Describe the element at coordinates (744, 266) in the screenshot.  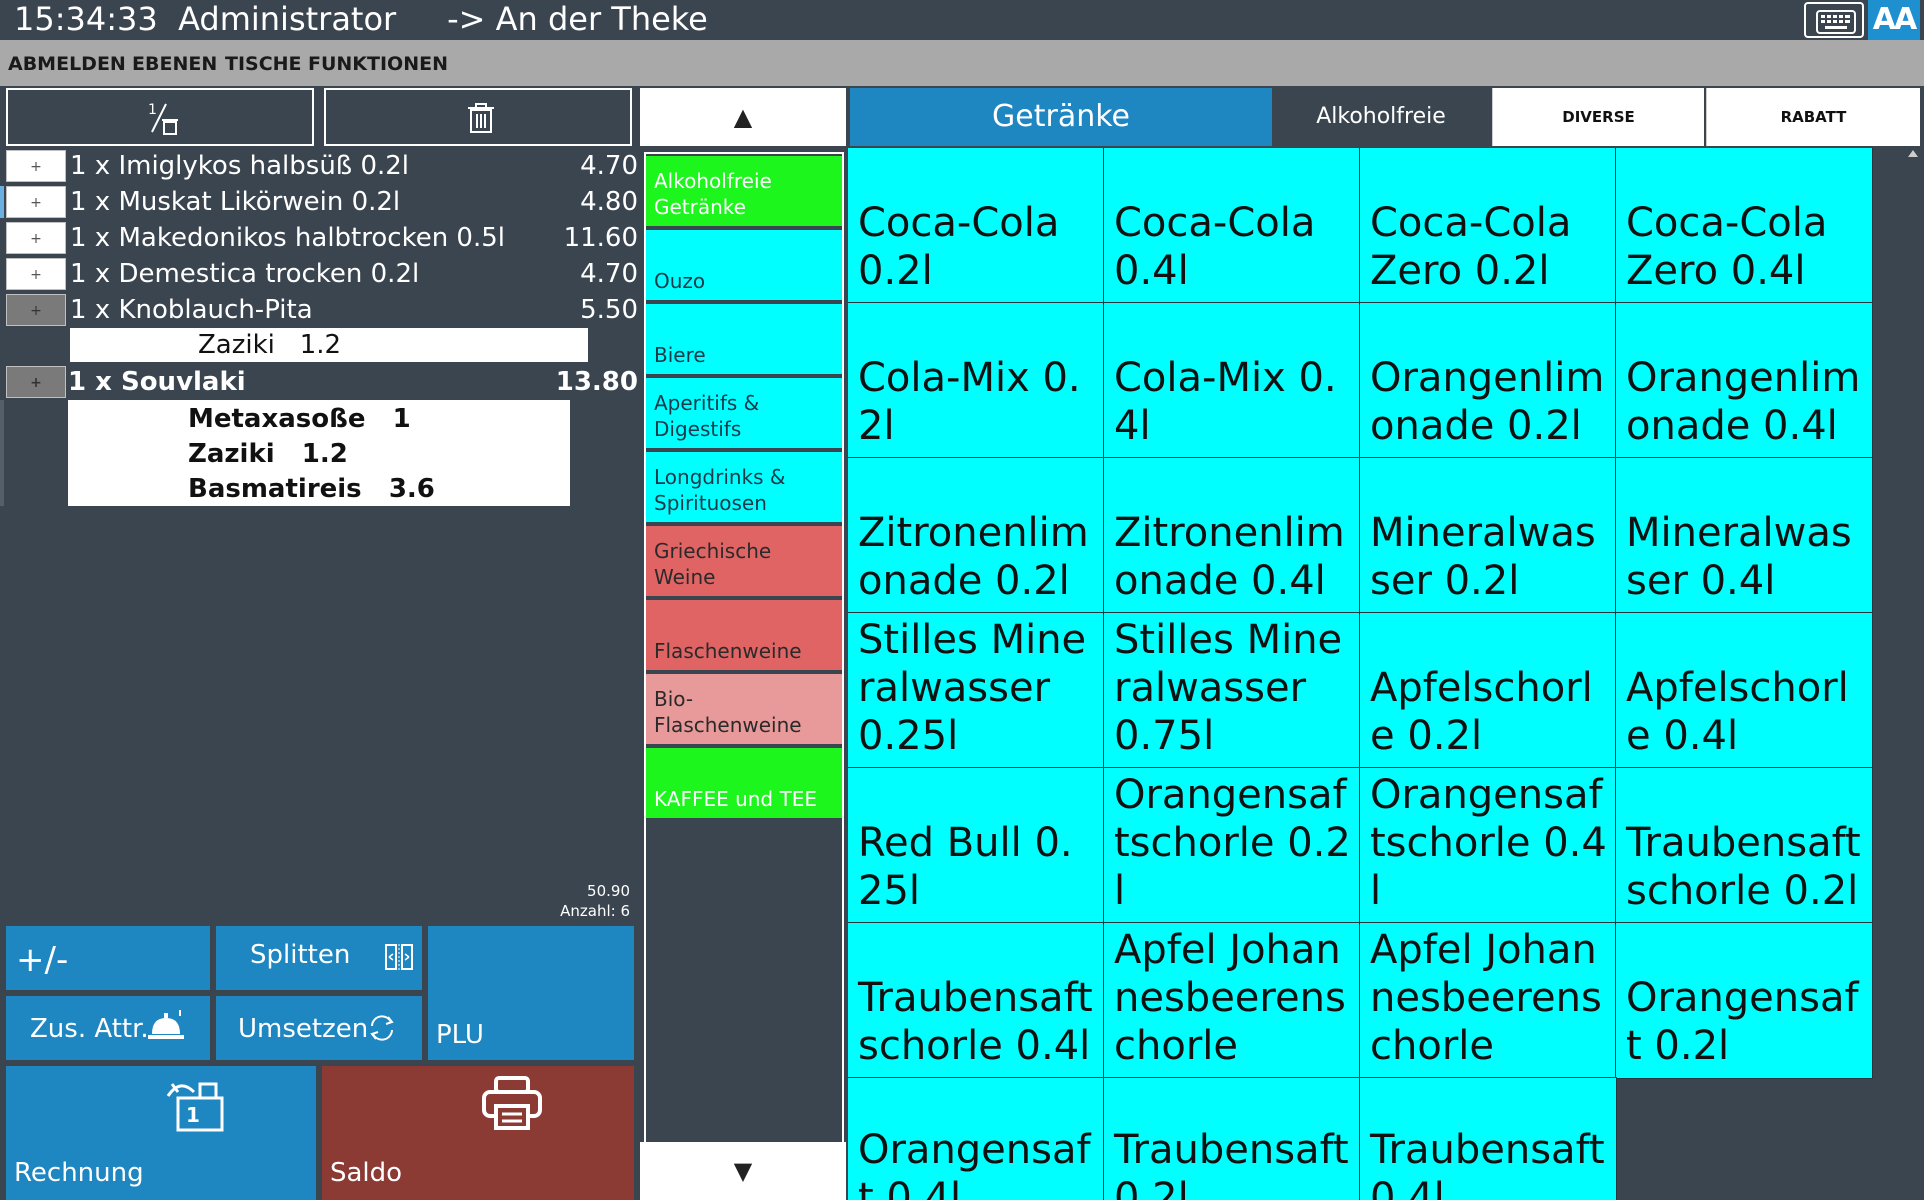
I see `category-item: Ouzo` at that location.